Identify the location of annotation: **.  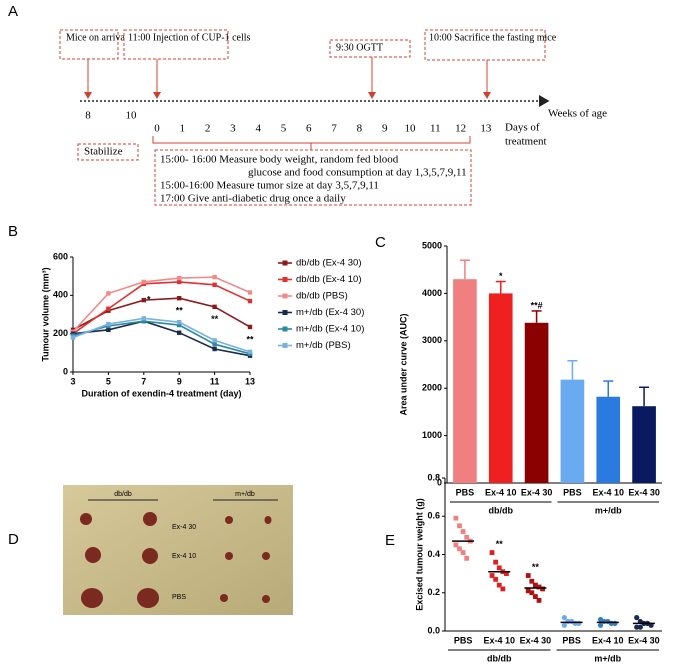
(180, 311).